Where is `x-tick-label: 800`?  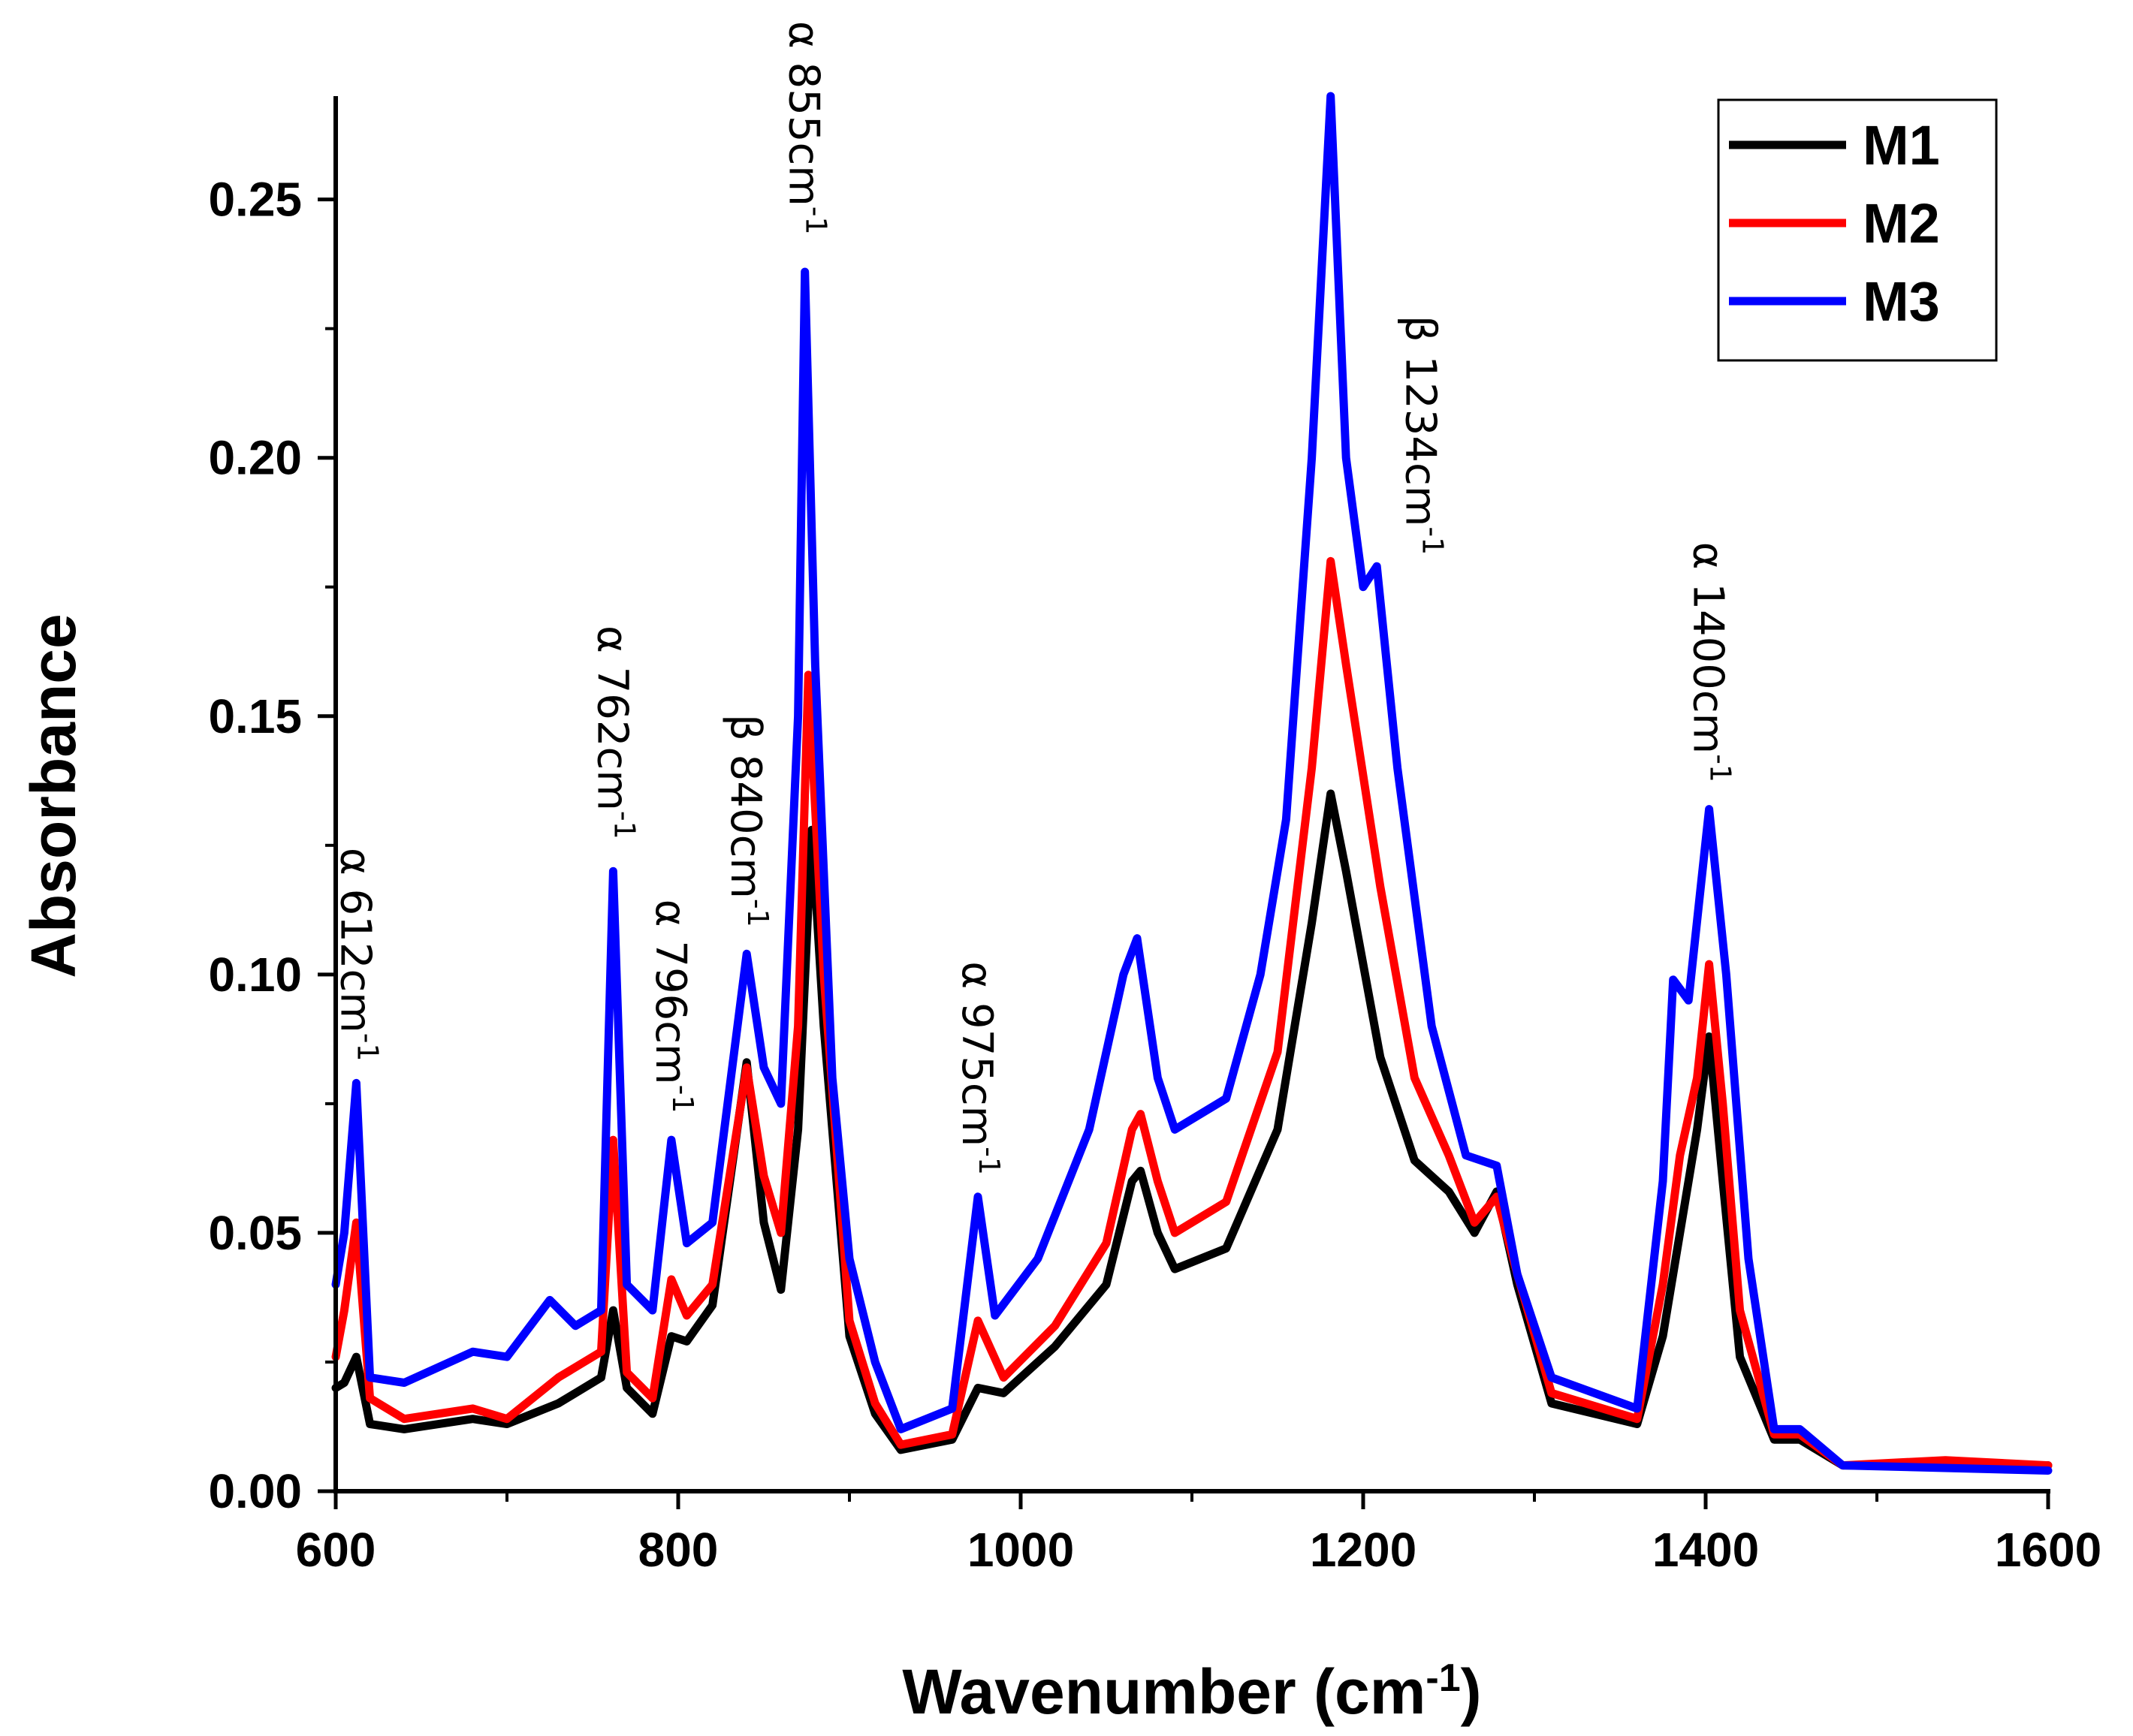 x-tick-label: 800 is located at coordinates (678, 1550).